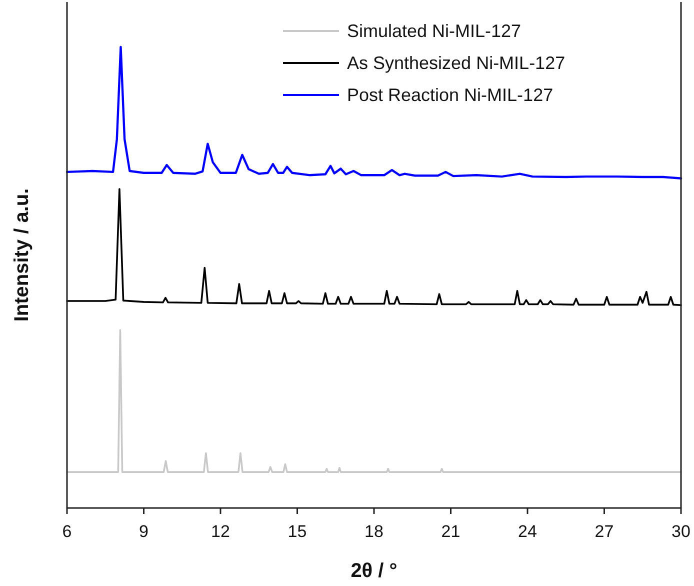 The height and width of the screenshot is (586, 694). I want to click on x-tick-label: 24, so click(527, 531).